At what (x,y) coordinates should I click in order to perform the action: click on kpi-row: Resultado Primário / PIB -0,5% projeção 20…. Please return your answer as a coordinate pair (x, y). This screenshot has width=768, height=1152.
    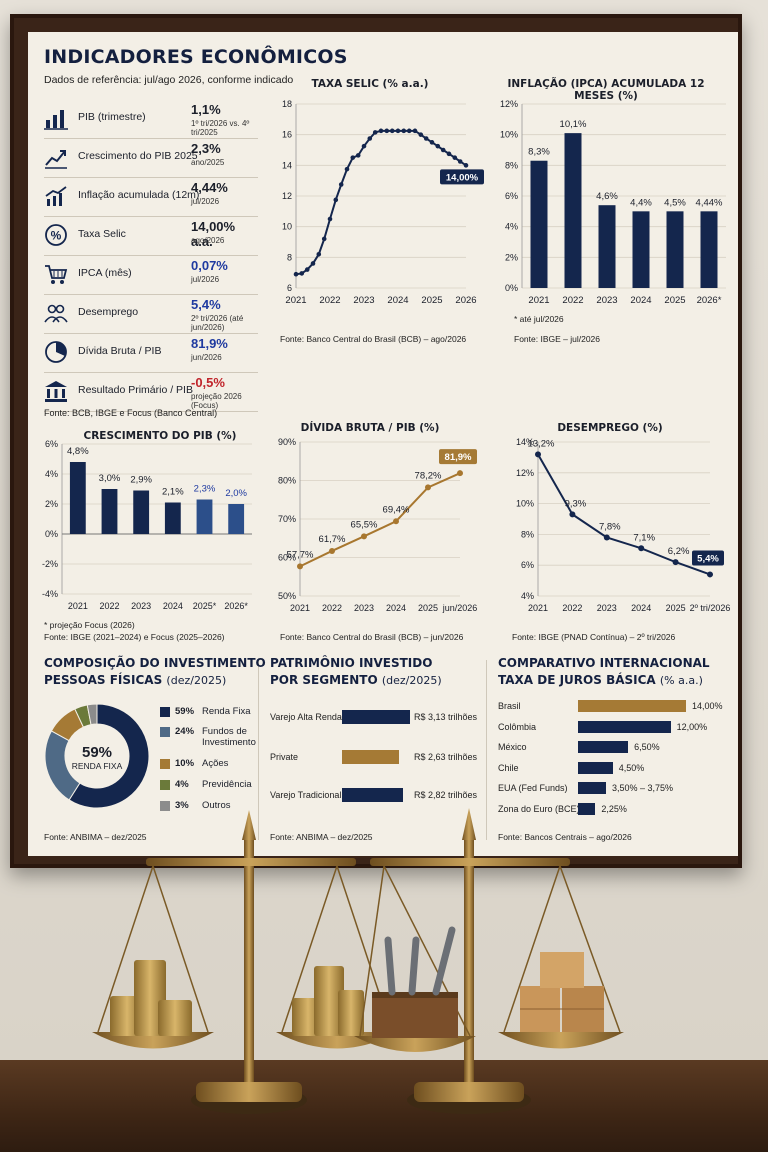
    Looking at the image, I should click on (151, 392).